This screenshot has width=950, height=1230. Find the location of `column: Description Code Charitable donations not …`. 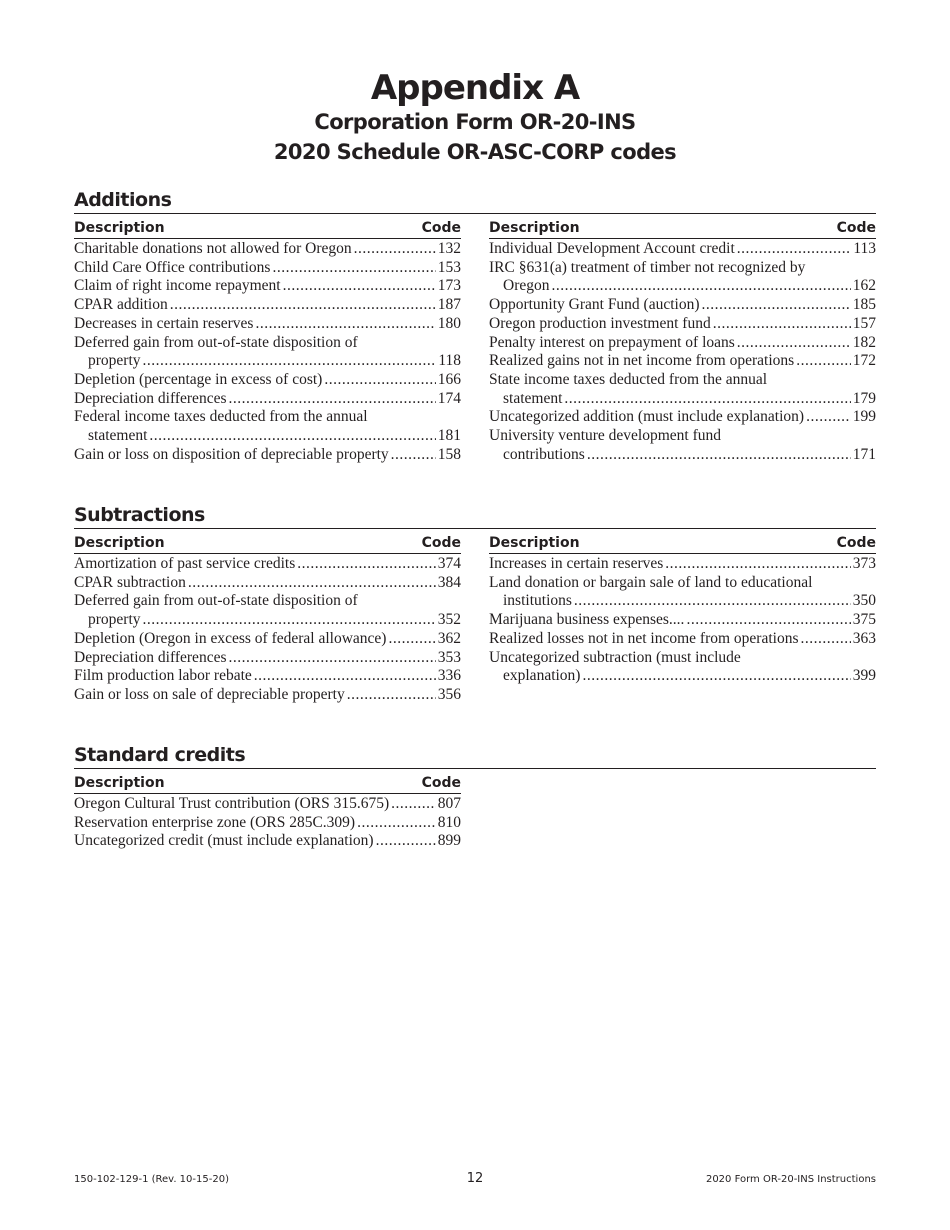

column: Description Code Charitable donations not … is located at coordinates (267, 342).